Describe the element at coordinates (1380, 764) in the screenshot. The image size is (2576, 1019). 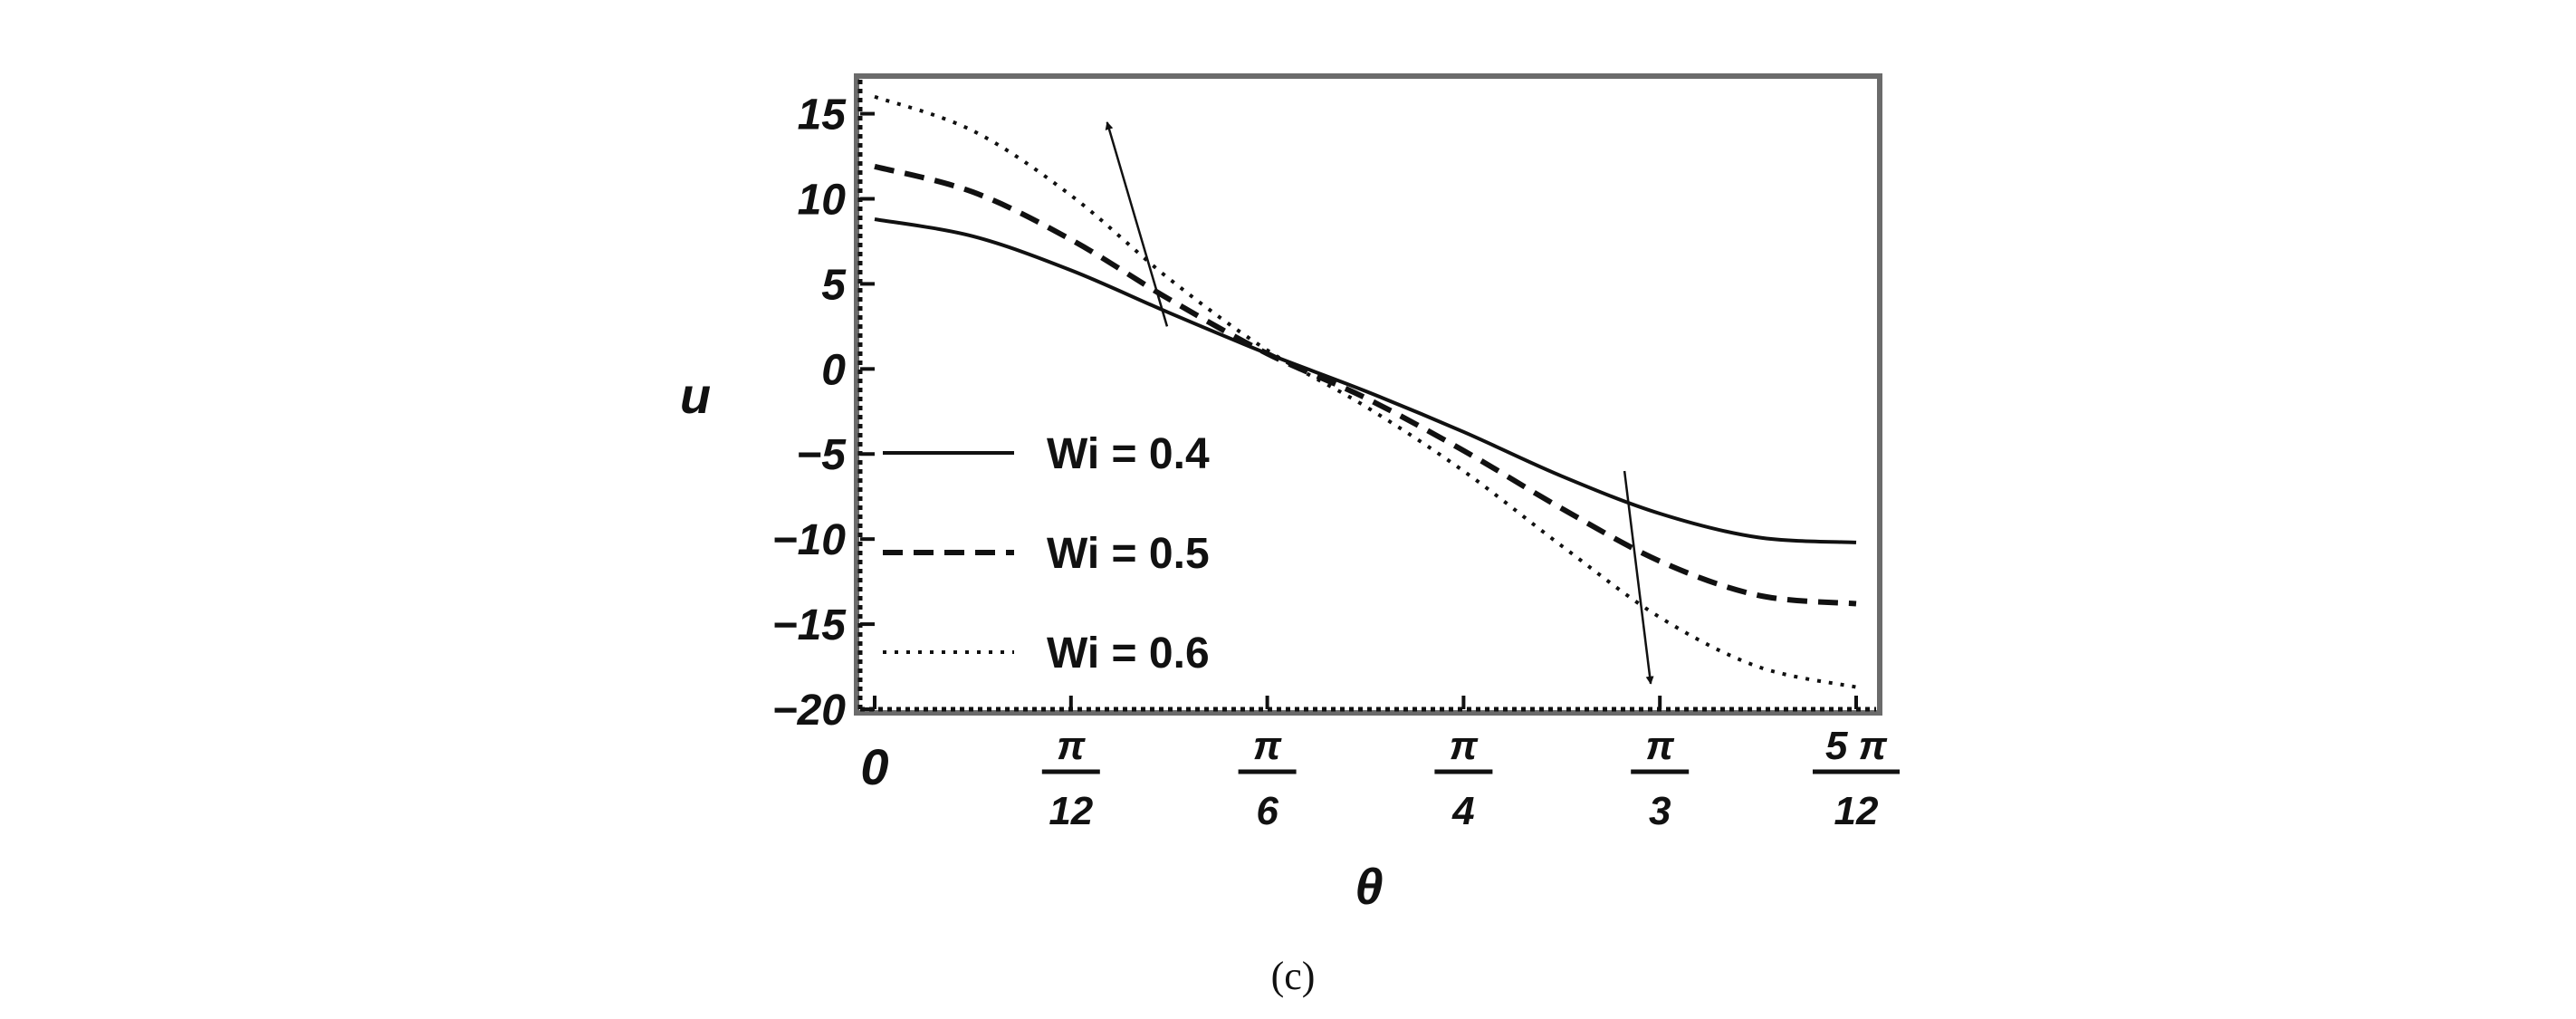
I see `x-ticks: 0 π 12 π 6 π 4 π 3 5 π 12` at that location.